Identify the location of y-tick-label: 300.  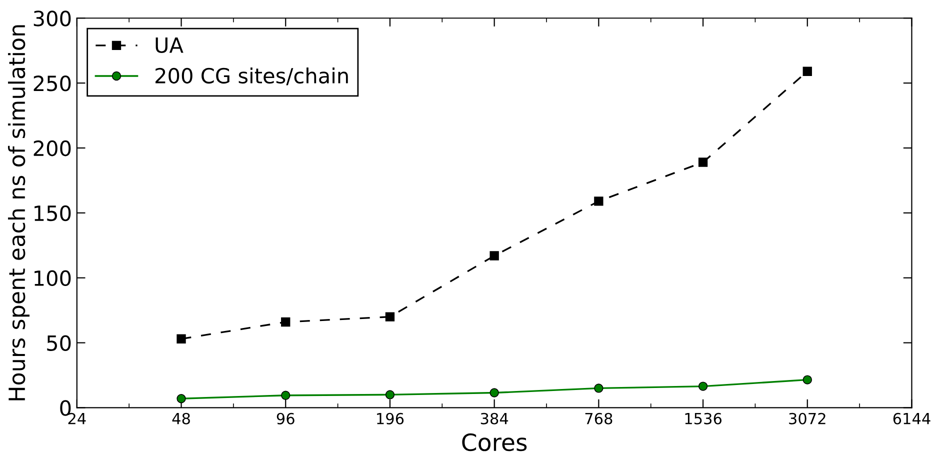
(52, 18).